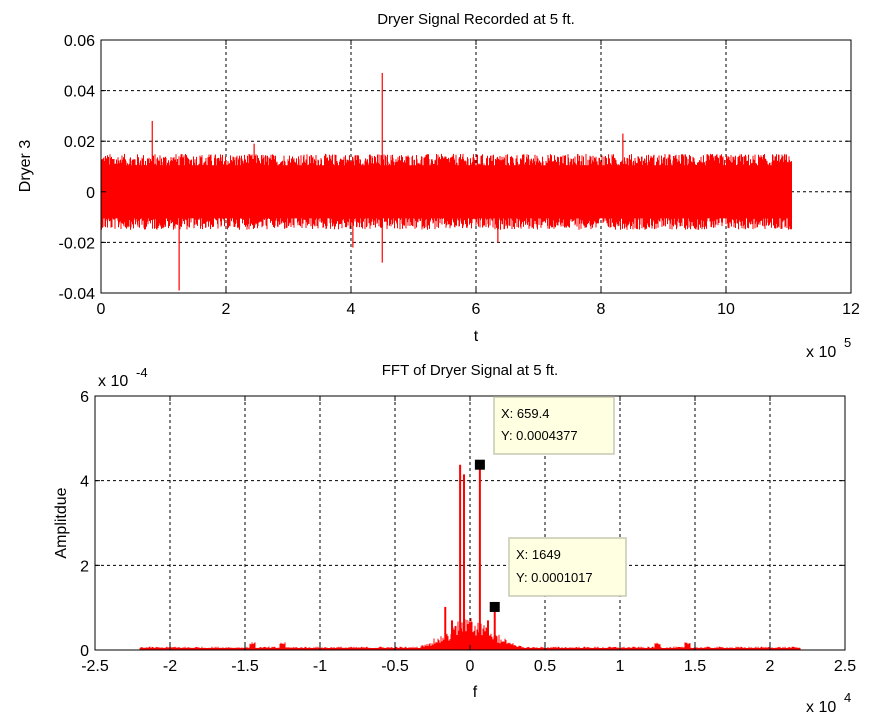 The image size is (869, 717). What do you see at coordinates (539, 435) in the screenshot?
I see `datatip-1-y: Y: 0.0004377` at bounding box center [539, 435].